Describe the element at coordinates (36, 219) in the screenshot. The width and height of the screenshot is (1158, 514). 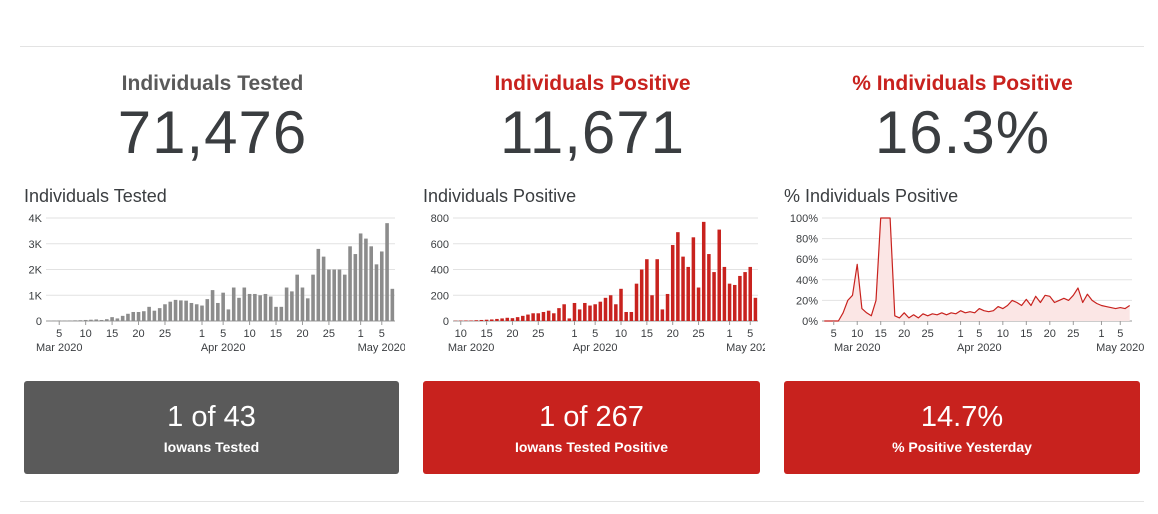
I see `y-tick-label: 4K` at that location.